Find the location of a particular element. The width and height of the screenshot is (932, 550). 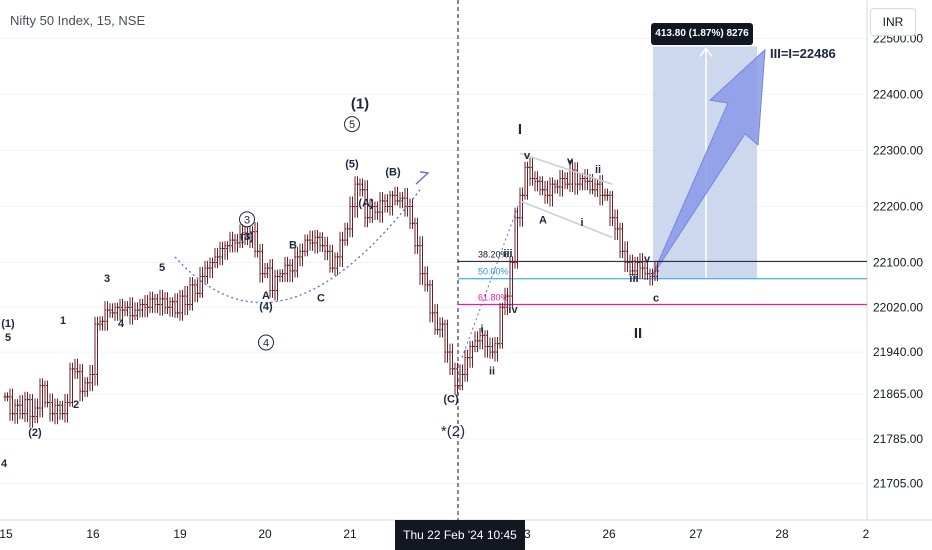

wave-label: (A) is located at coordinates (366, 204).